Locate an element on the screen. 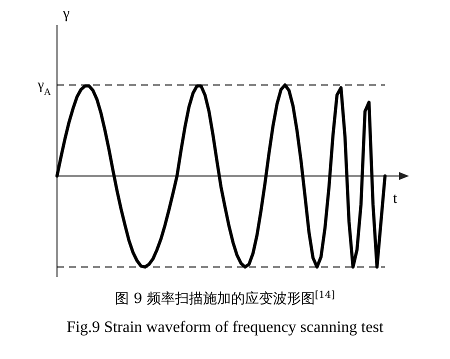  xlabel: t is located at coordinates (395, 199).